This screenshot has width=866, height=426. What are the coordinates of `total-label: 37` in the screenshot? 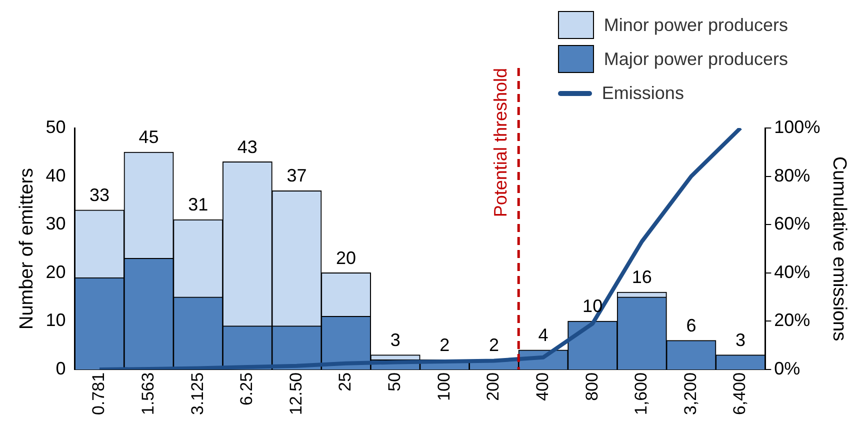 It's located at (296, 176).